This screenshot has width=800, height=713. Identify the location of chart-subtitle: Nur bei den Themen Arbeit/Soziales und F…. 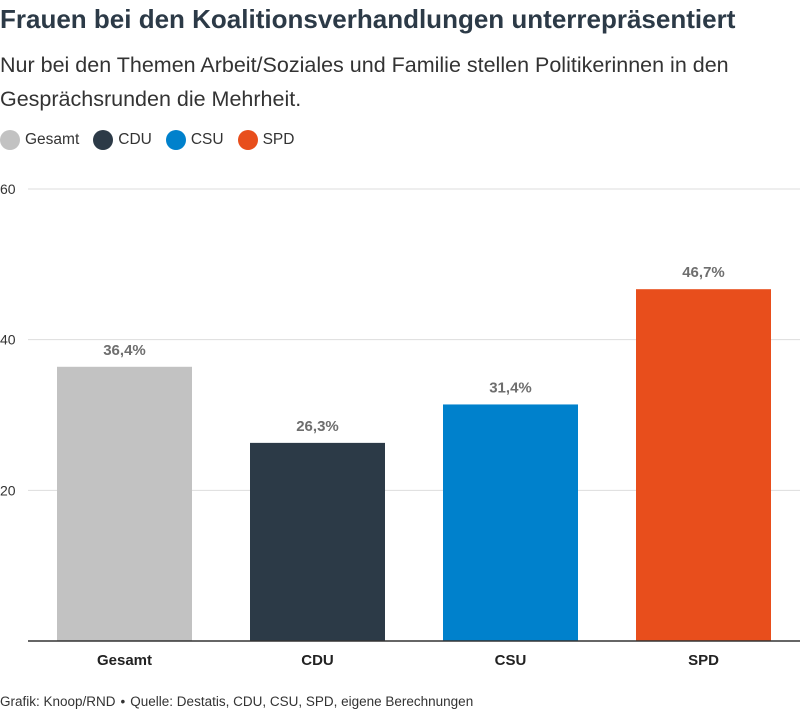
(364, 82).